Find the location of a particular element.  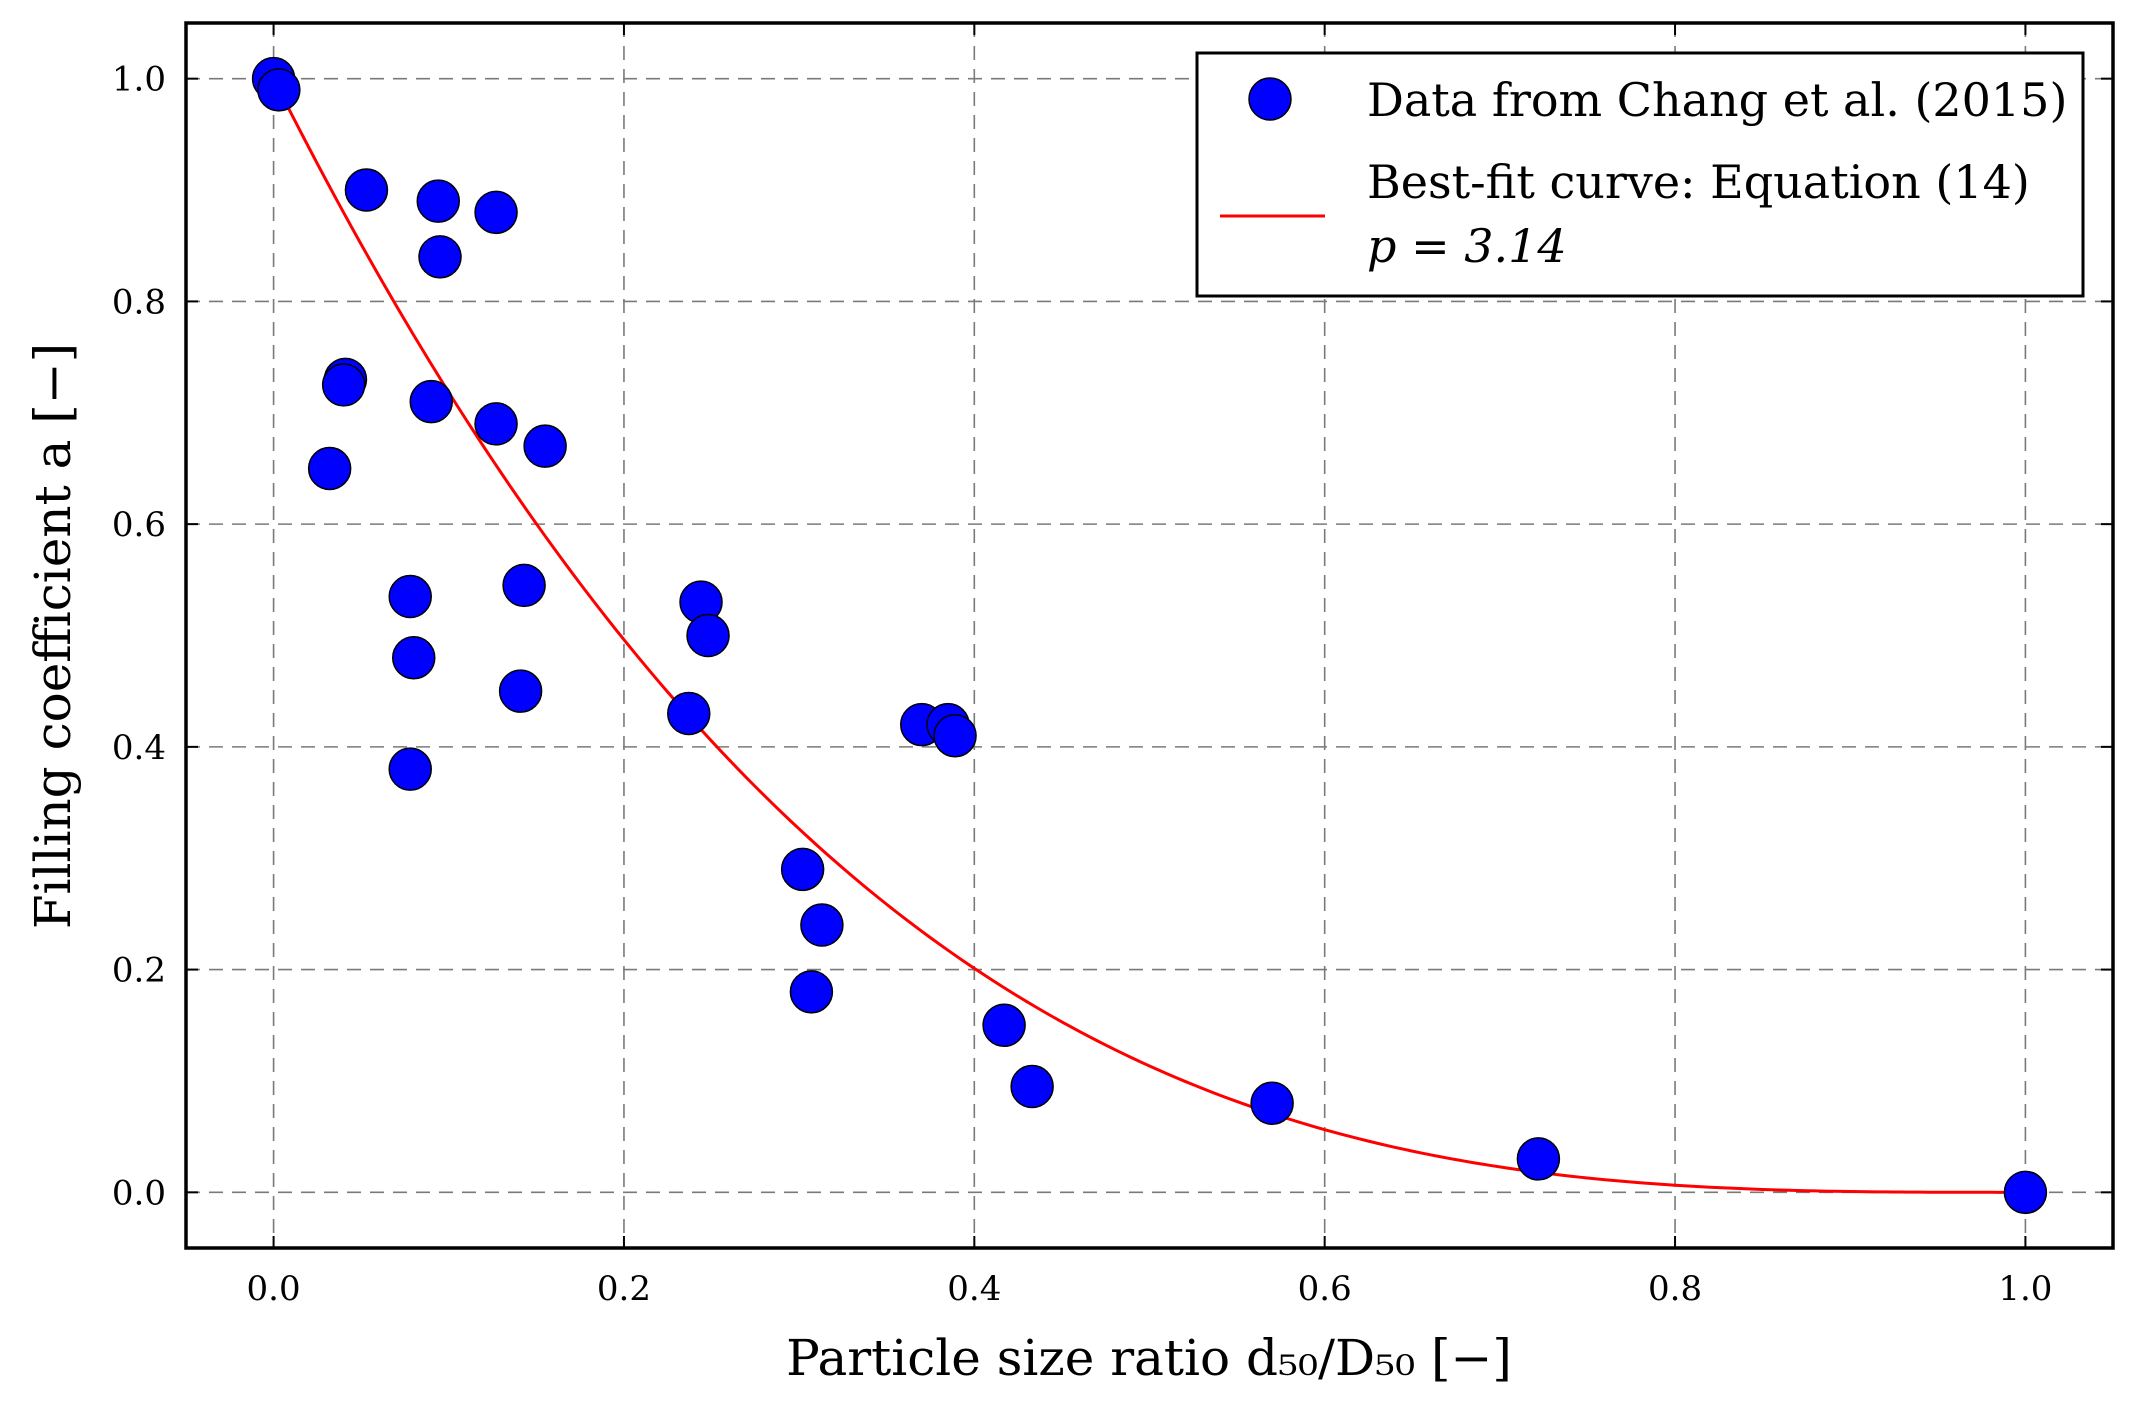

legend-scatter-marker is located at coordinates (1270, 99).